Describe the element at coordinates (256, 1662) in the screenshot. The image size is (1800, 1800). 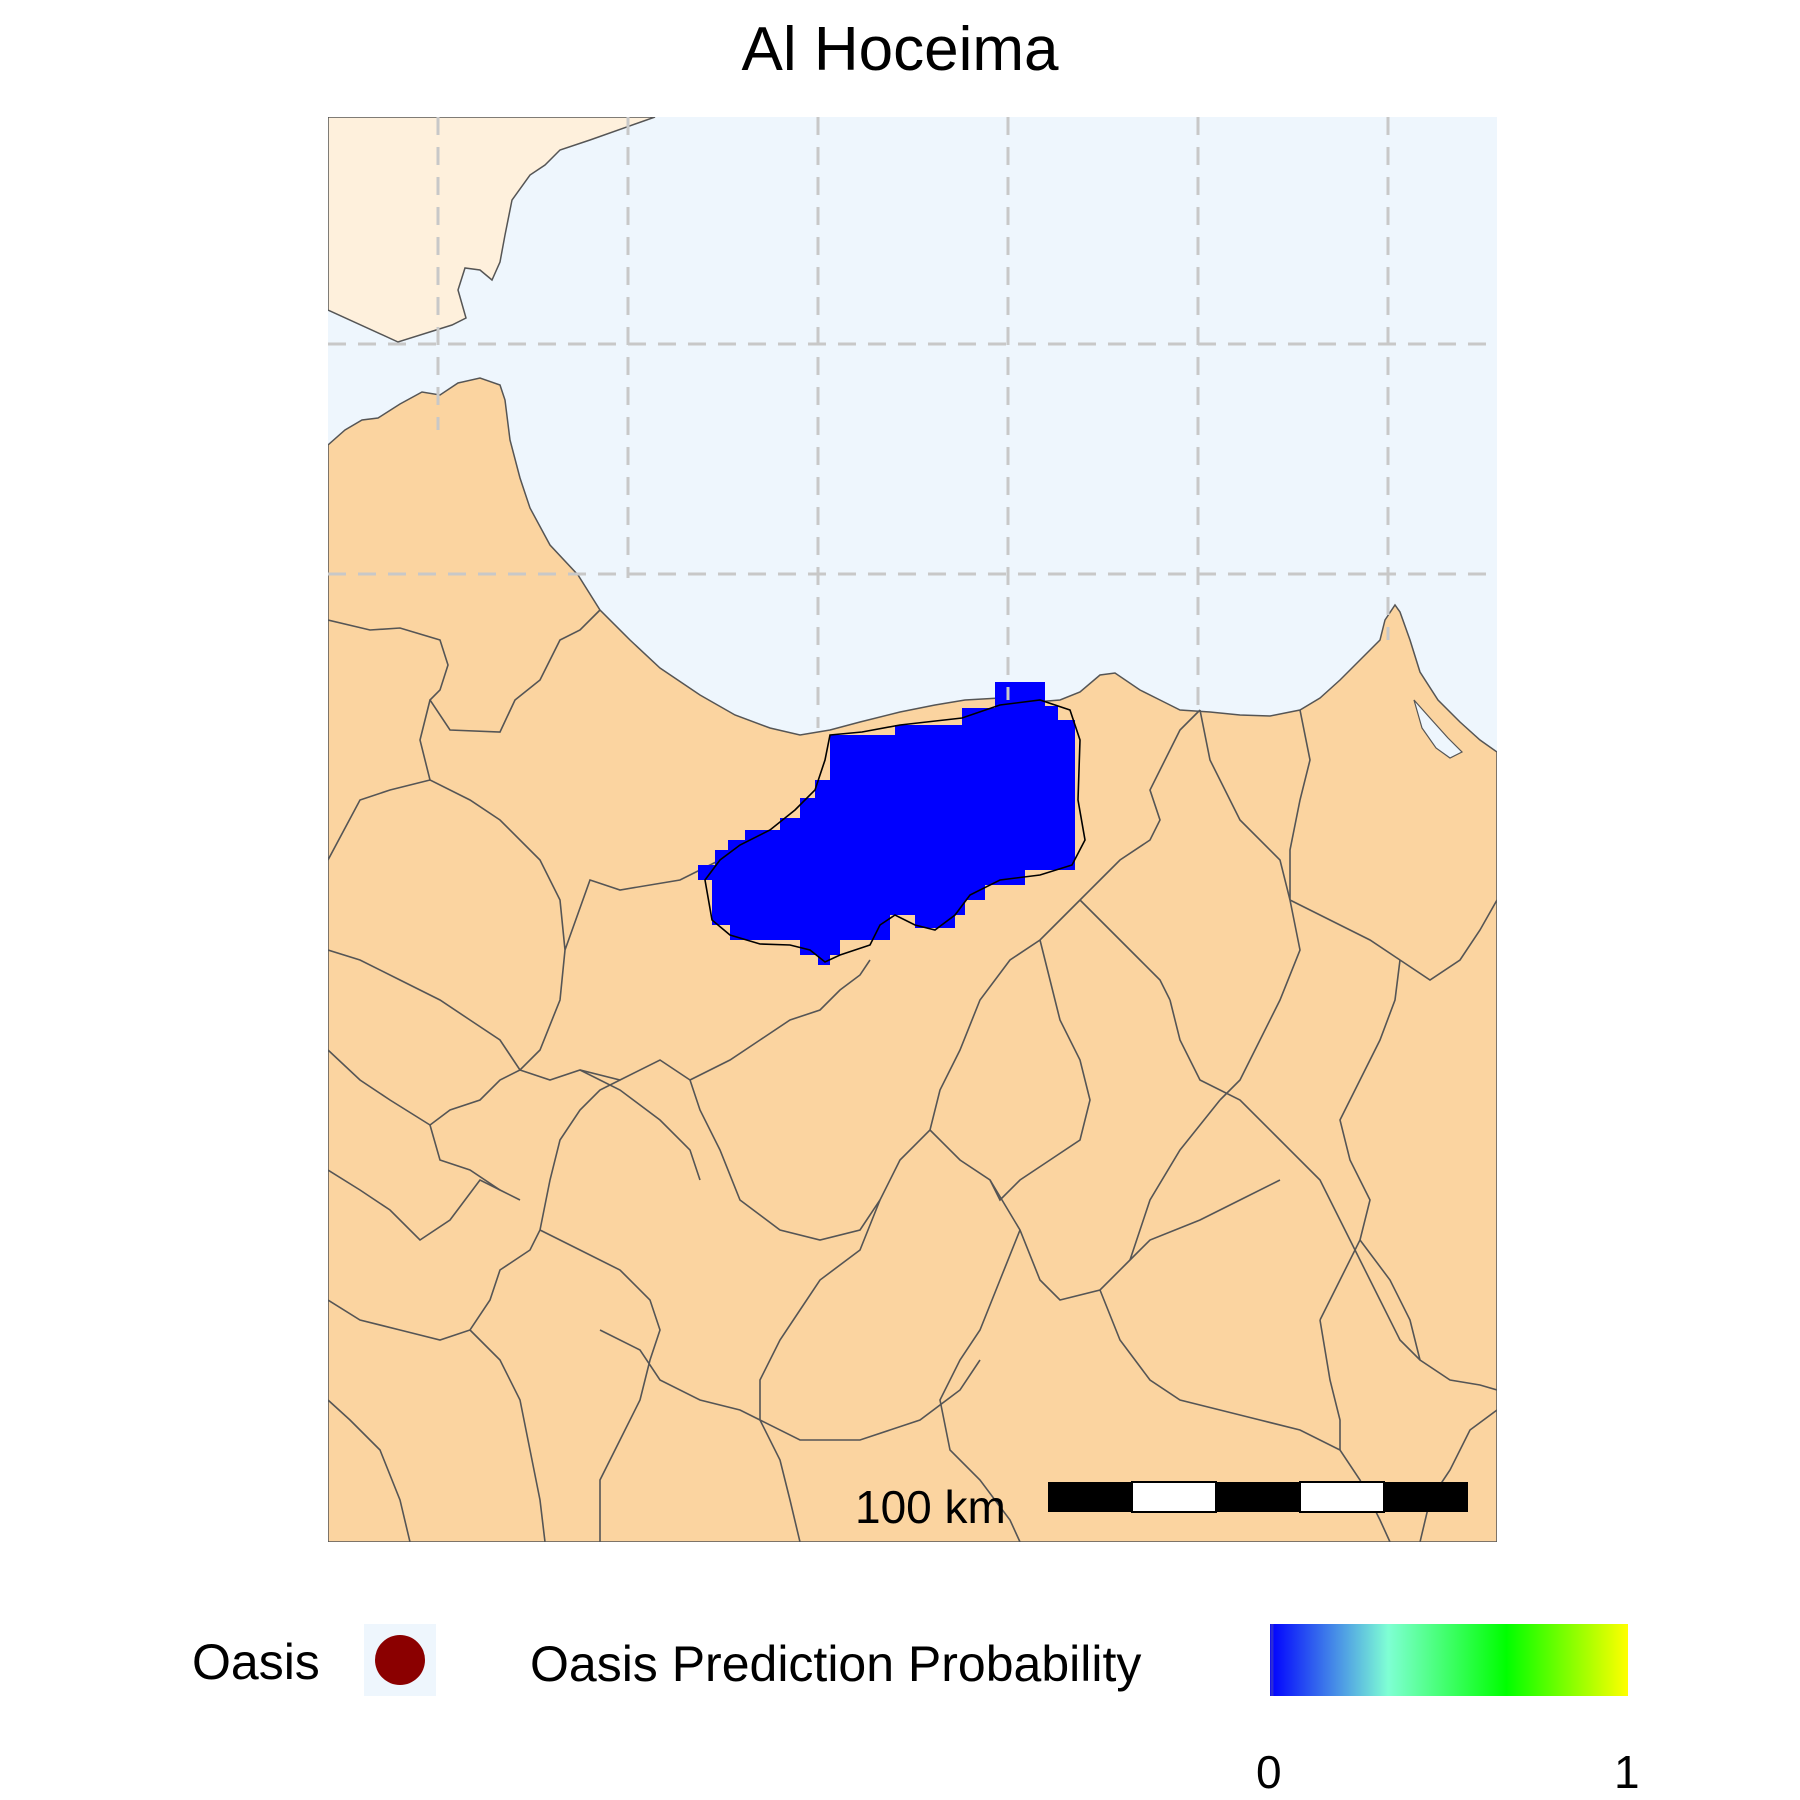
I see `legend-oasis-label: Oasis` at that location.